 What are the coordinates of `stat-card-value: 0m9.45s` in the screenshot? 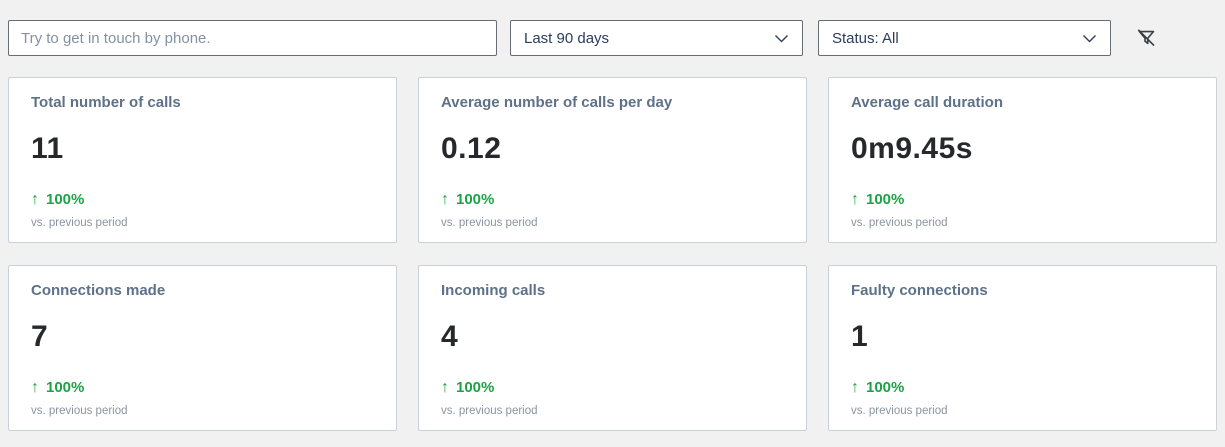 It's located at (912, 148).